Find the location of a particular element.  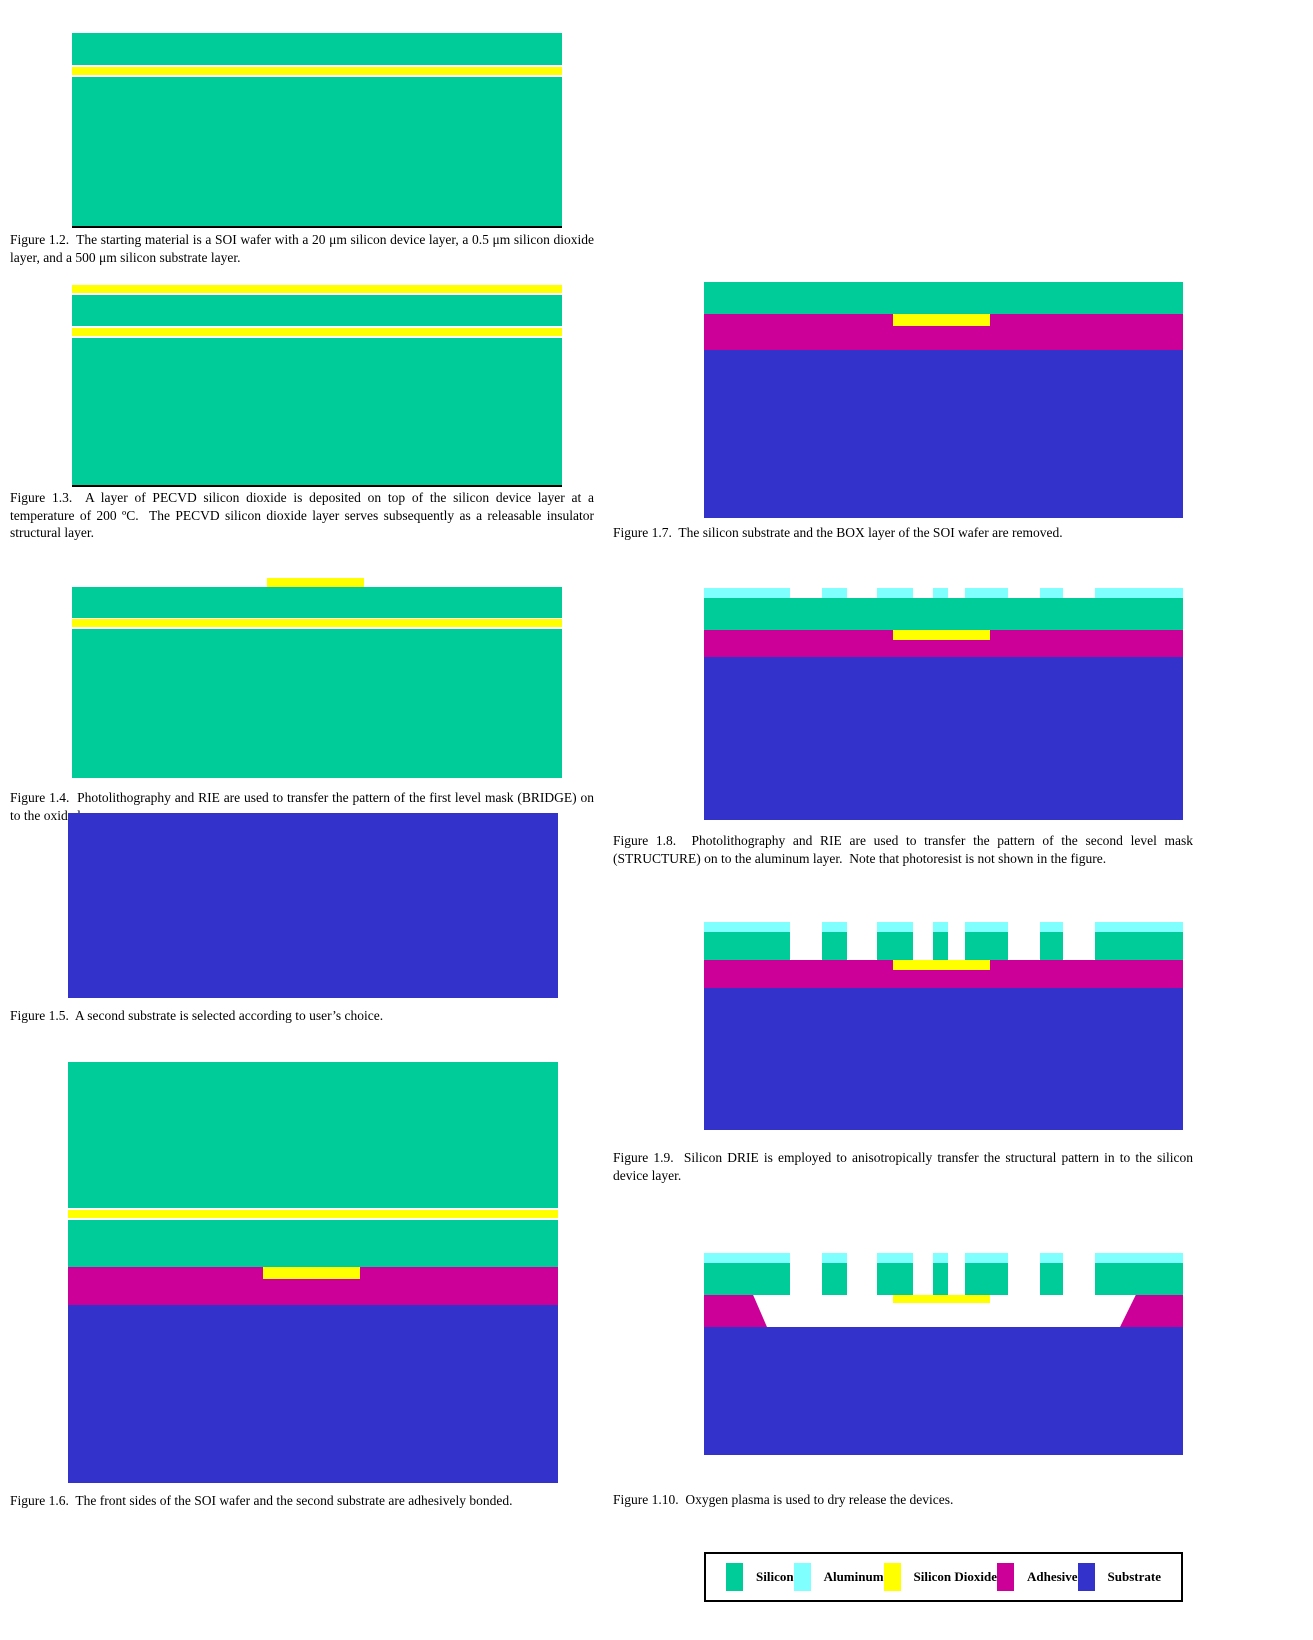

legend-label-substrate: Substrate is located at coordinates (1134, 1576).